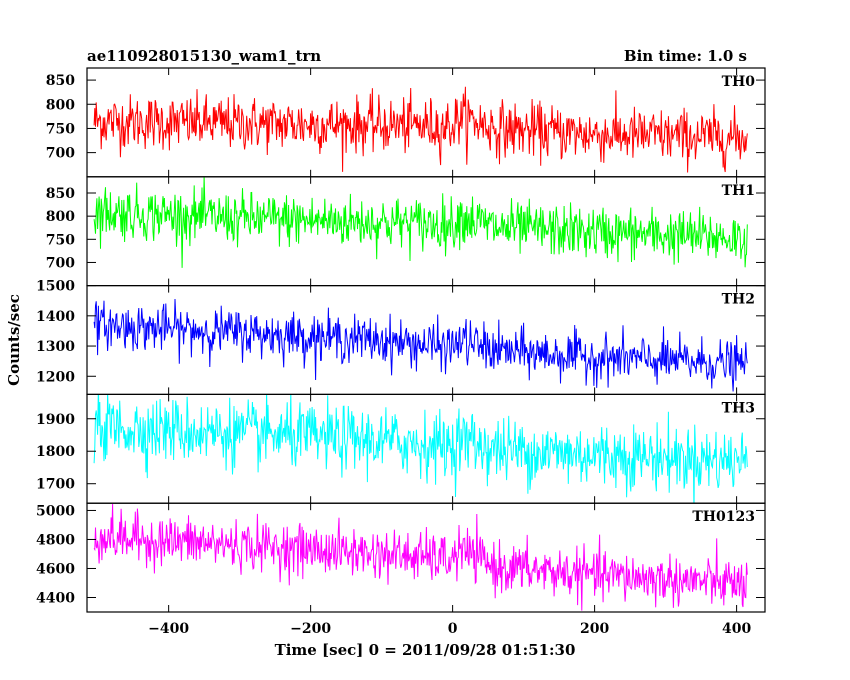 The width and height of the screenshot is (850, 680). I want to click on legend-label-th2: TH2, so click(738, 300).